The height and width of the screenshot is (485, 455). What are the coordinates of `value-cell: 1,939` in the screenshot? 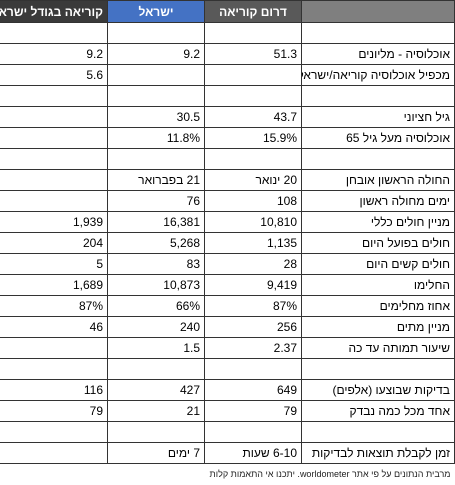 It's located at (54, 222).